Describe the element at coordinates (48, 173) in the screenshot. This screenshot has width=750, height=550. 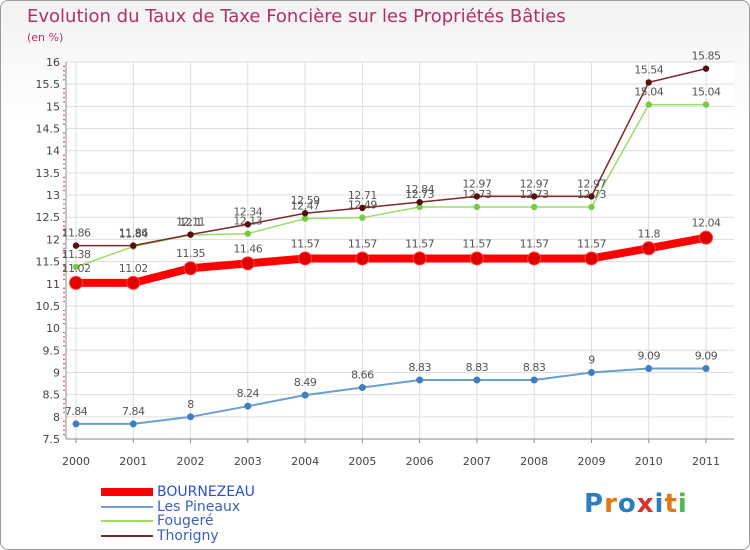
I see `y-tick-label: 13.5` at that location.